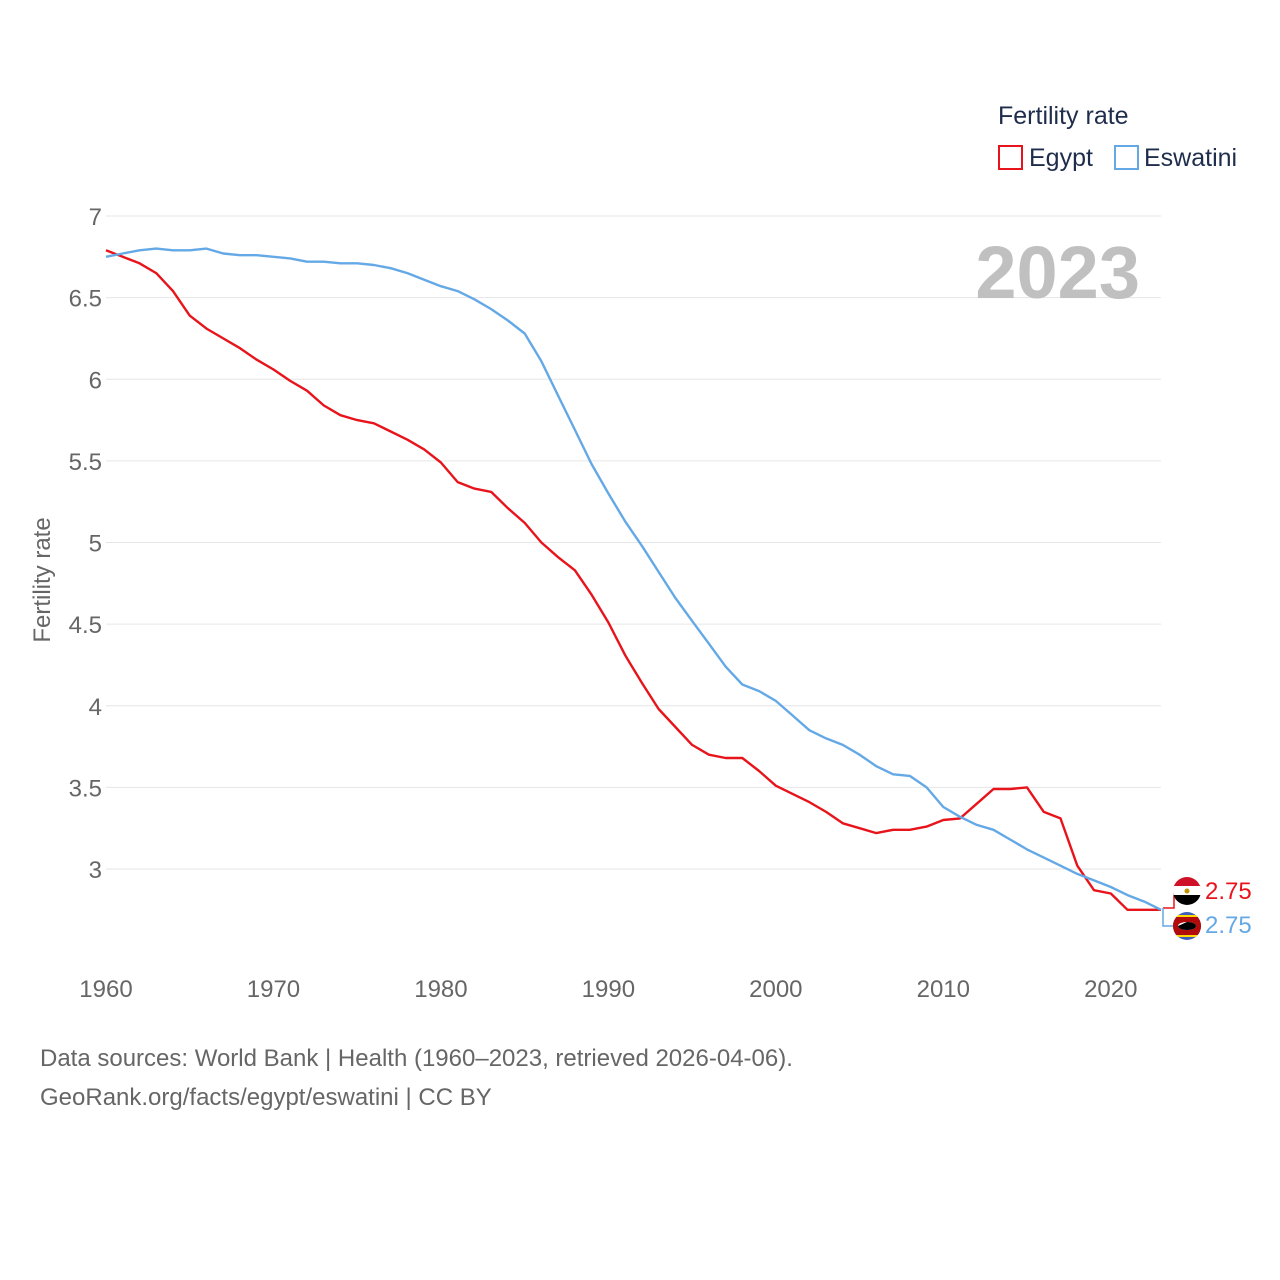  Describe the element at coordinates (1010, 157) in the screenshot. I see `legend-swatch-egypt` at that location.